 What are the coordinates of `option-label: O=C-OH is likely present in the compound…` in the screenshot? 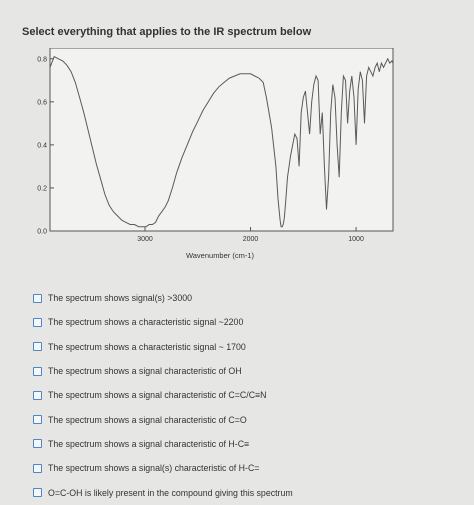 It's located at (170, 492).